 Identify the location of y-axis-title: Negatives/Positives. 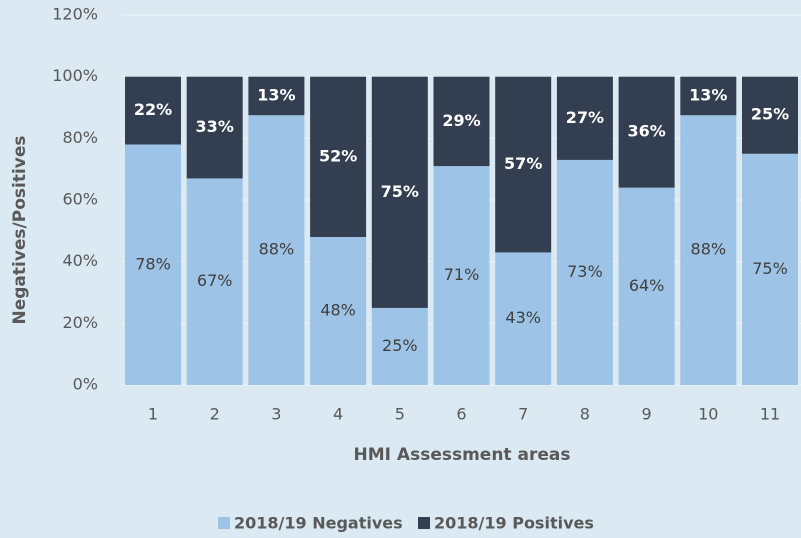
(20, 229).